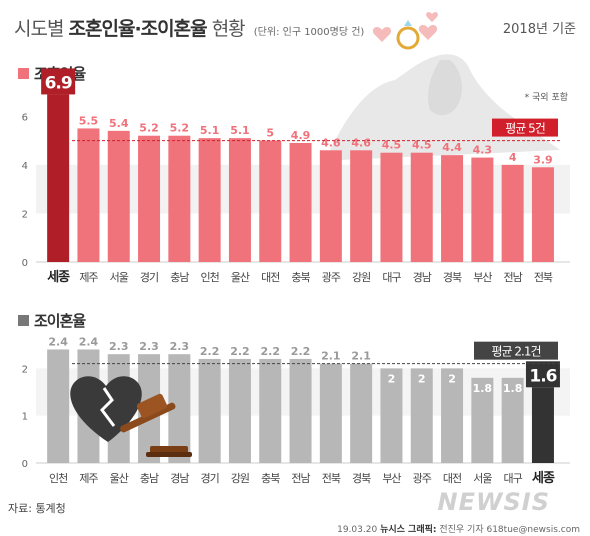 This screenshot has width=590, height=536. What do you see at coordinates (422, 277) in the screenshot?
I see `category-label: 경남` at bounding box center [422, 277].